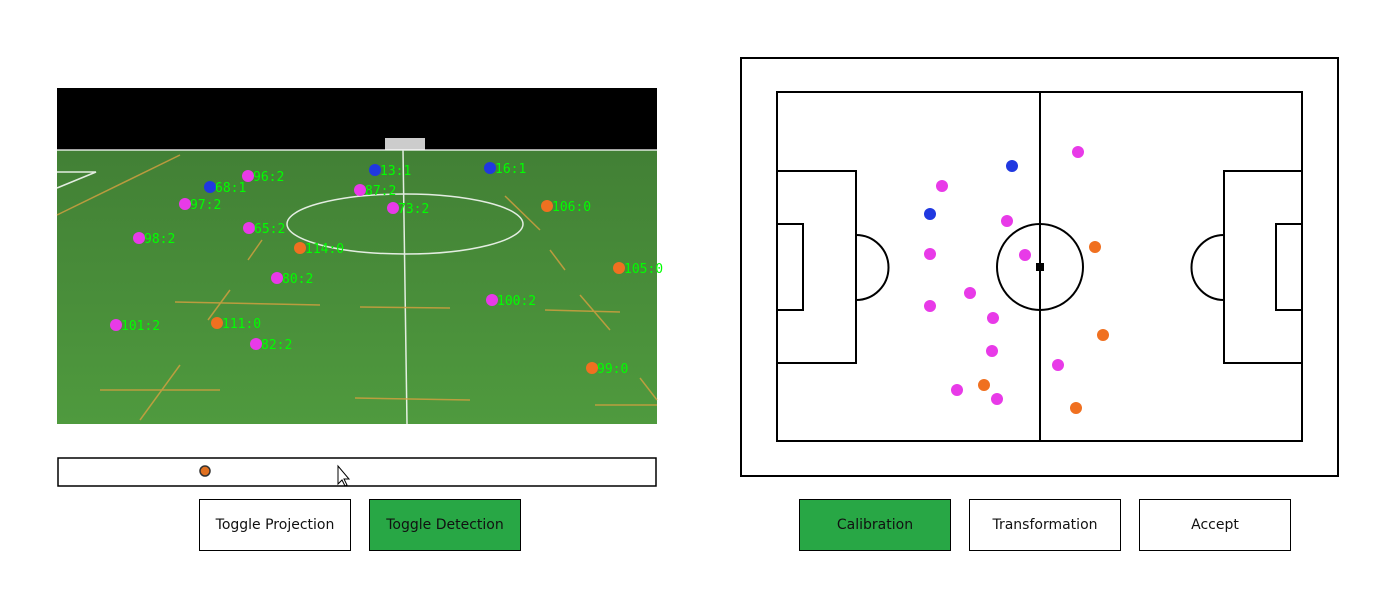 The image size is (1380, 600). What do you see at coordinates (344, 475) in the screenshot?
I see `cursor` at bounding box center [344, 475].